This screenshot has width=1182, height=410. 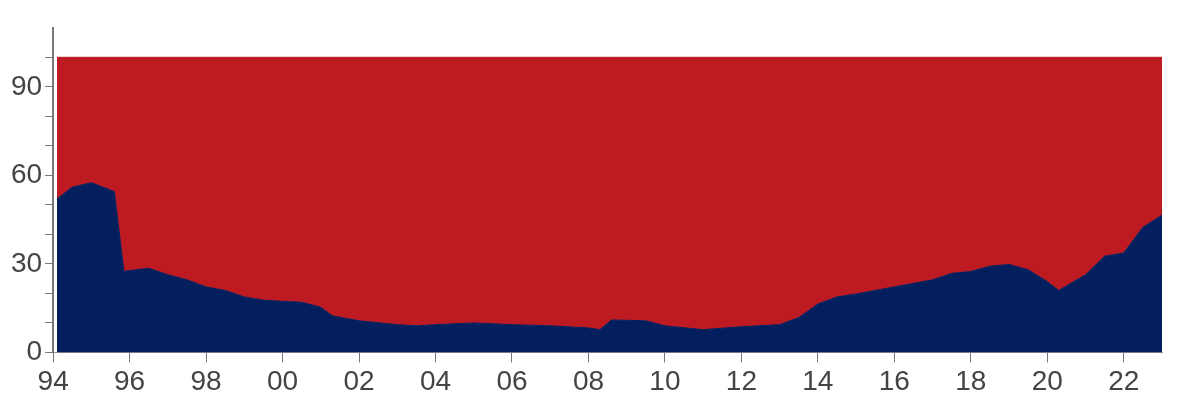 I want to click on x-tick-label: 06, so click(x=512, y=380).